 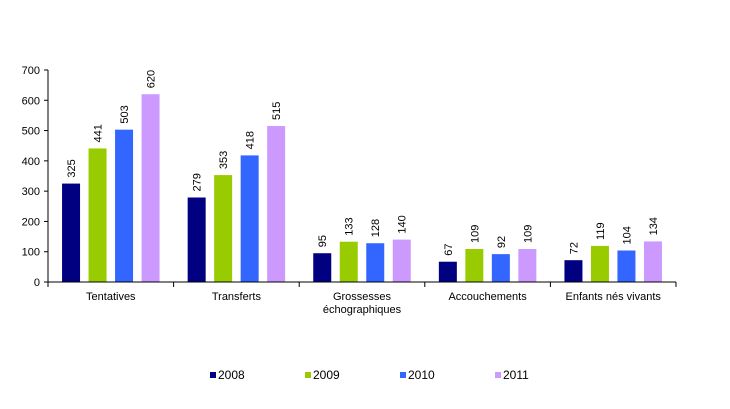 I want to click on x-category-label-line: Enfants nés vivants, so click(x=614, y=297).